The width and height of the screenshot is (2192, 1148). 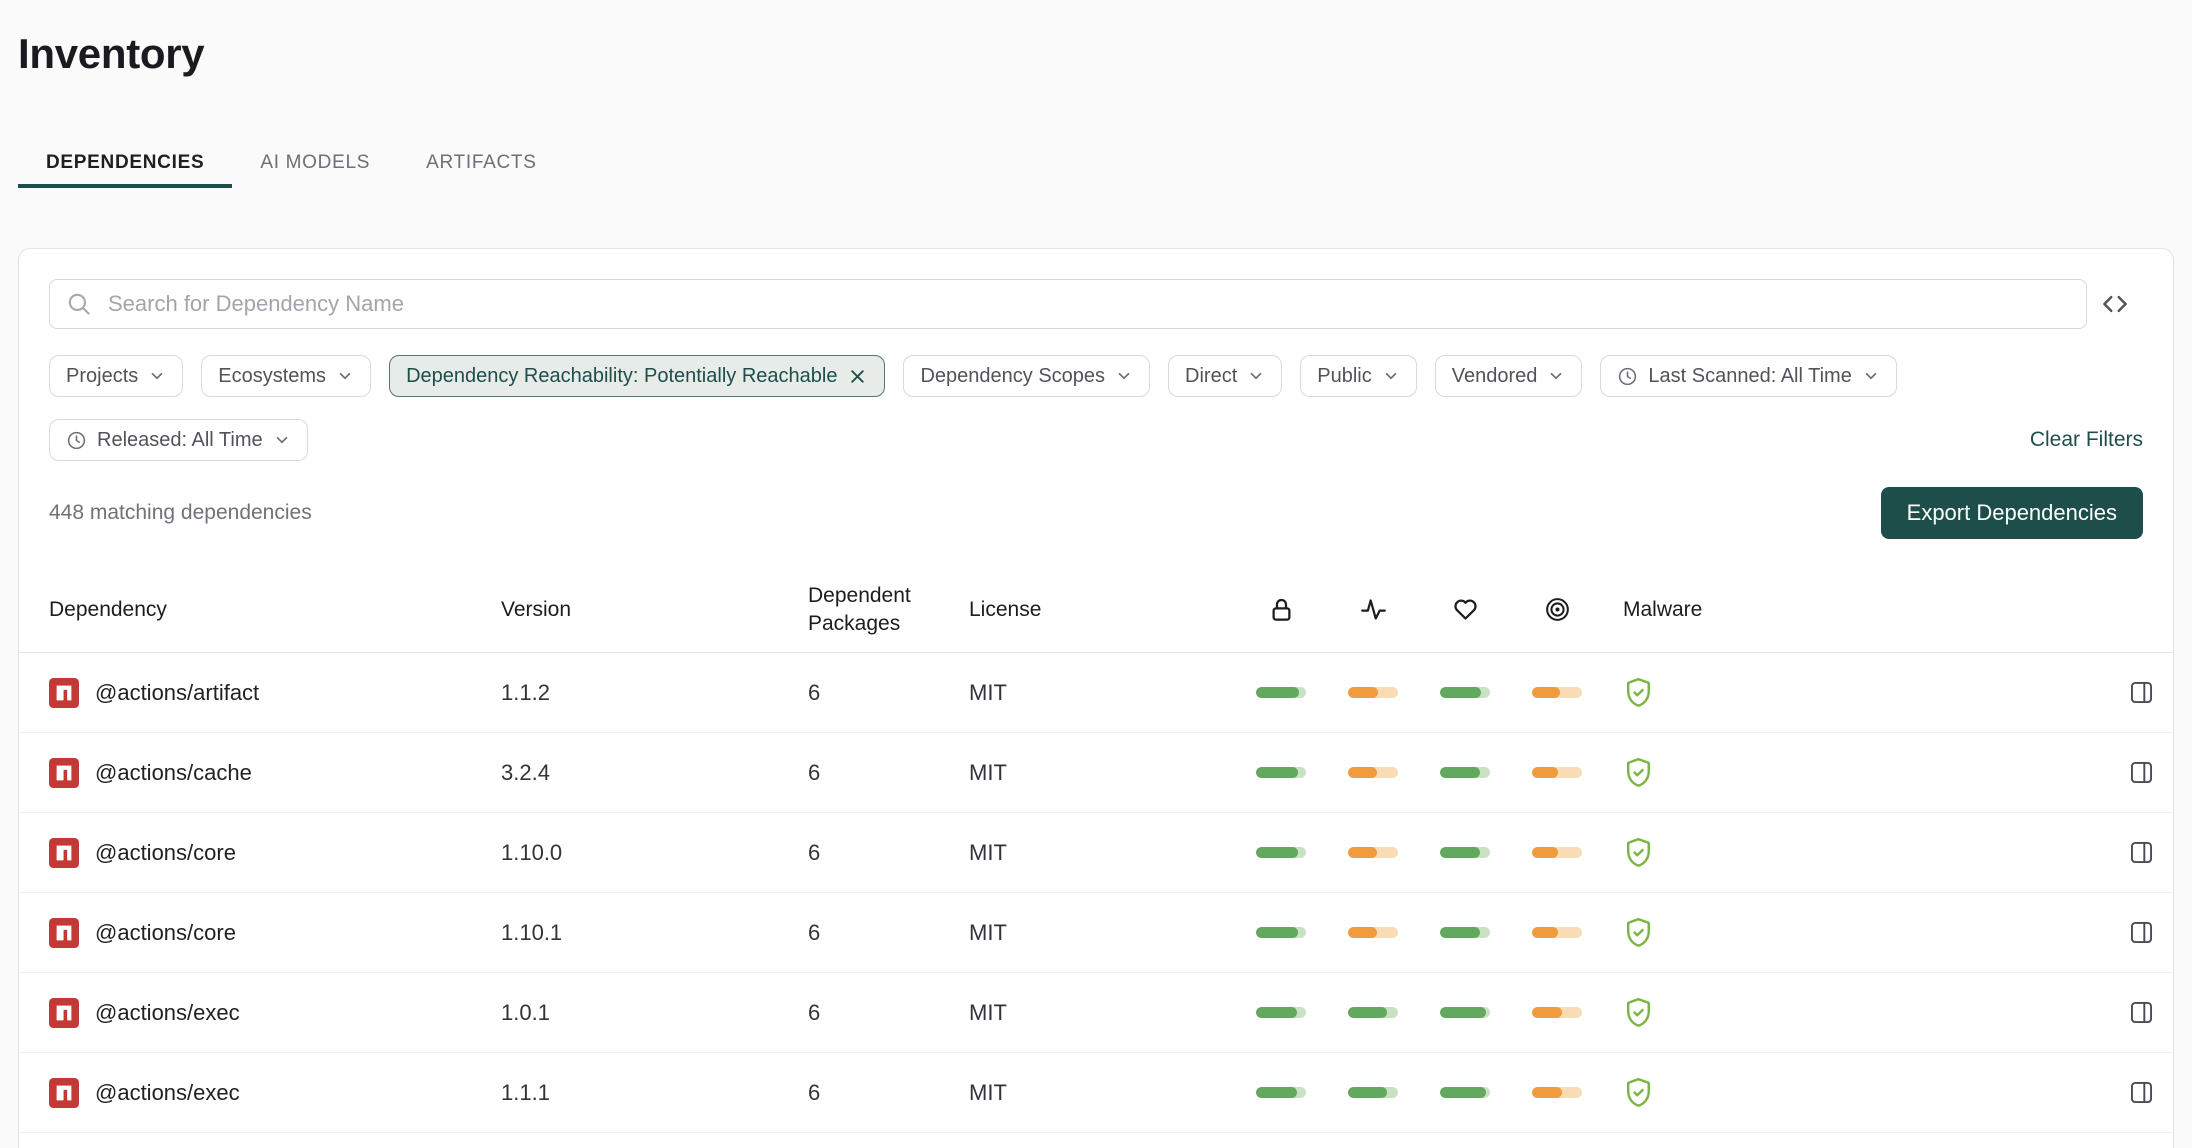 What do you see at coordinates (2086, 439) in the screenshot?
I see `clear-filters-link: Clear Filters` at bounding box center [2086, 439].